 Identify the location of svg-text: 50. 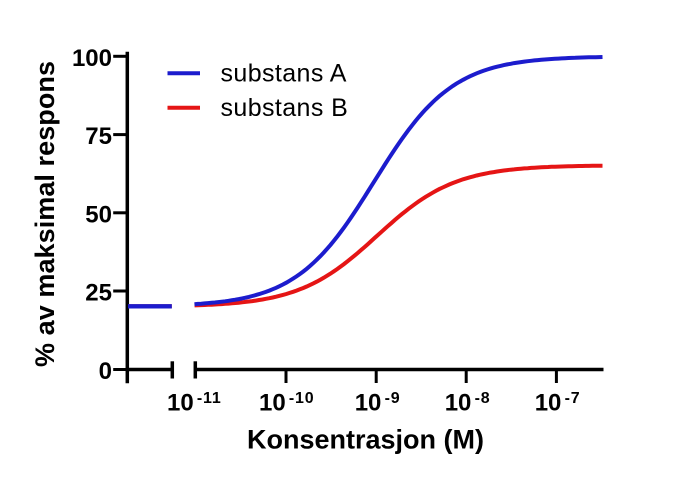
(98, 214).